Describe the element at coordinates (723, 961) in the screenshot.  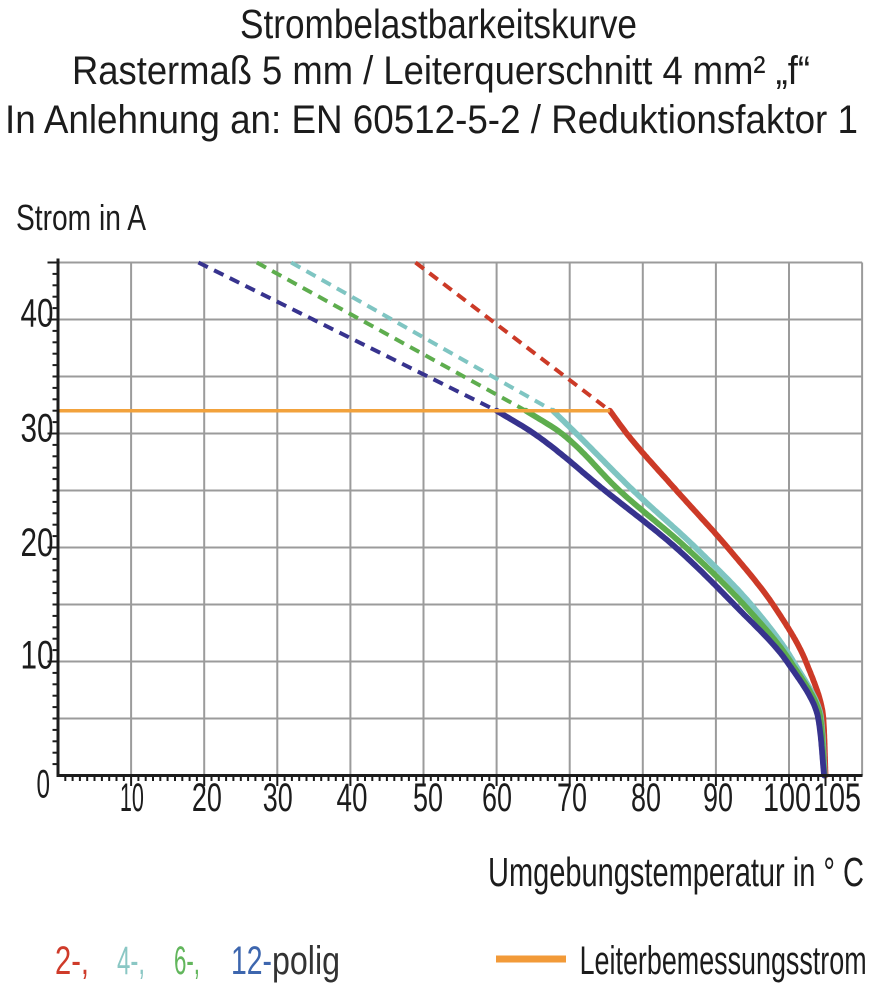
I see `svg-text: Leiterbemessungsstrom` at that location.